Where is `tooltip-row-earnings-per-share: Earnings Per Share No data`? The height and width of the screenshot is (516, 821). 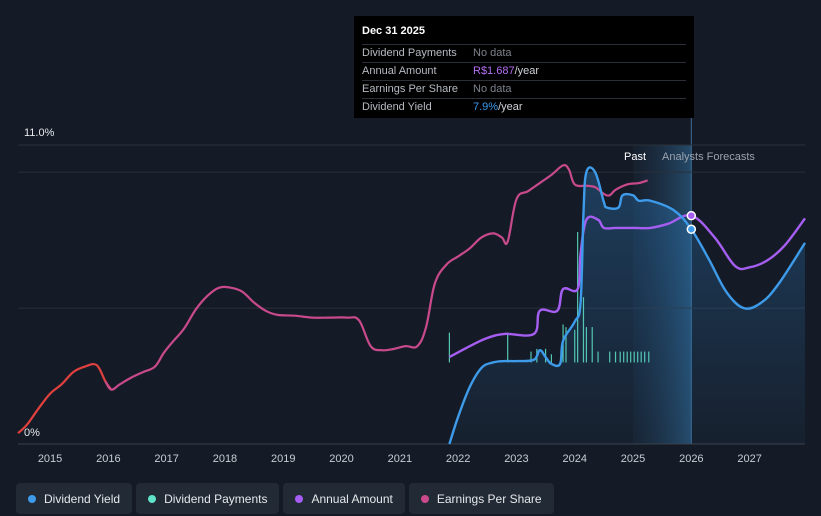 tooltip-row-earnings-per-share: Earnings Per Share No data is located at coordinates (524, 89).